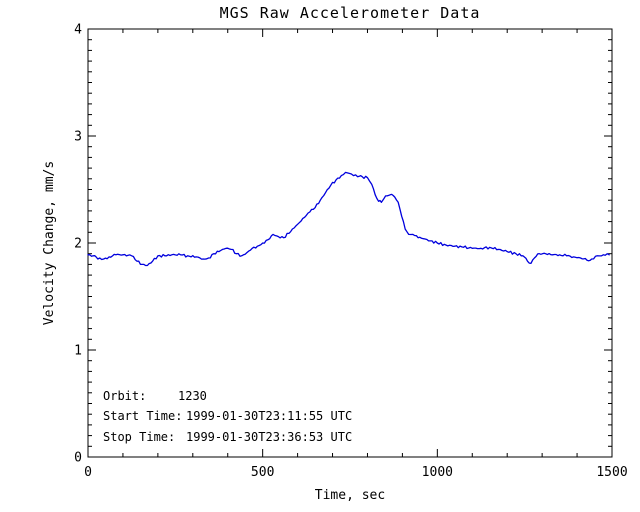 The width and height of the screenshot is (640, 512). I want to click on annotation-orbit-value: 1230, so click(192, 396).